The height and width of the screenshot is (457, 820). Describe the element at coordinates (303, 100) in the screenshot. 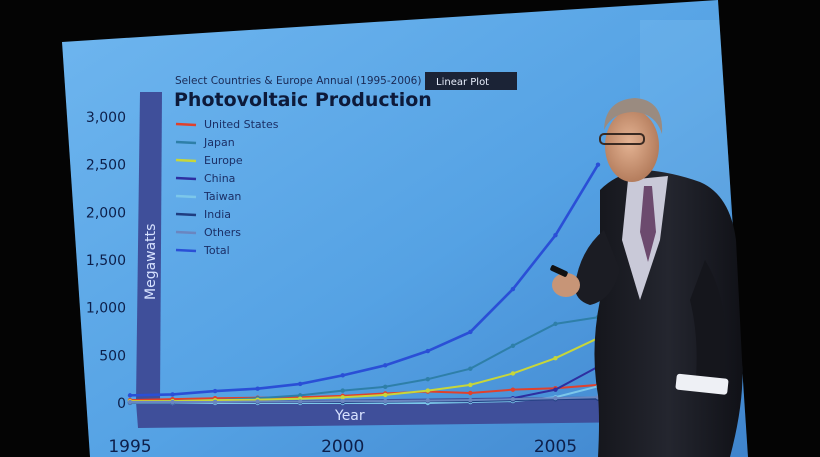

I see `chart-title: Photovoltaic Production` at that location.